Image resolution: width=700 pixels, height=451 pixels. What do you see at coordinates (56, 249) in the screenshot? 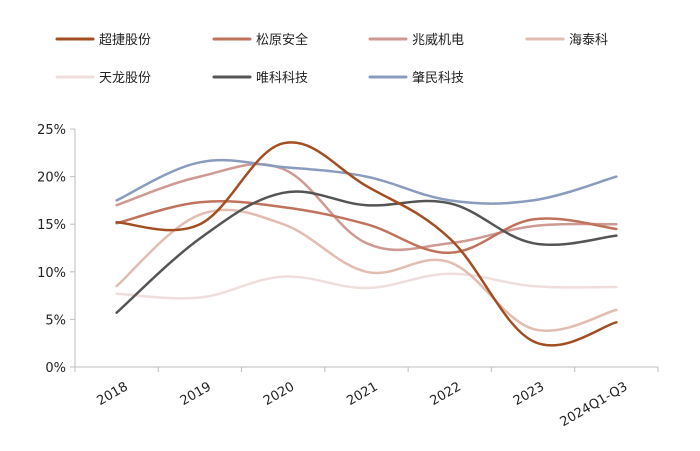
I see `y-axis: 0% 5% 10% 15% 20% 25%` at bounding box center [56, 249].